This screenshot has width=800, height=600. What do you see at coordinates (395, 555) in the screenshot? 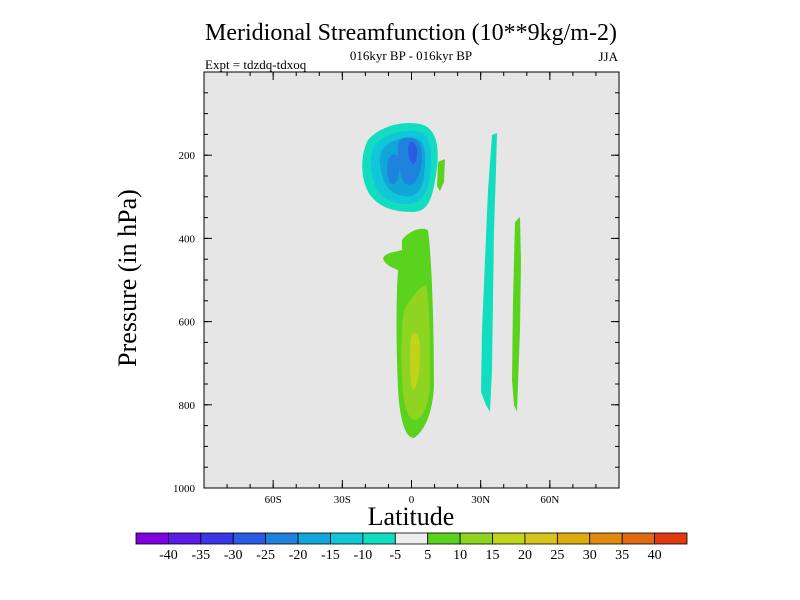
I see `colorbar-label: -5` at bounding box center [395, 555].